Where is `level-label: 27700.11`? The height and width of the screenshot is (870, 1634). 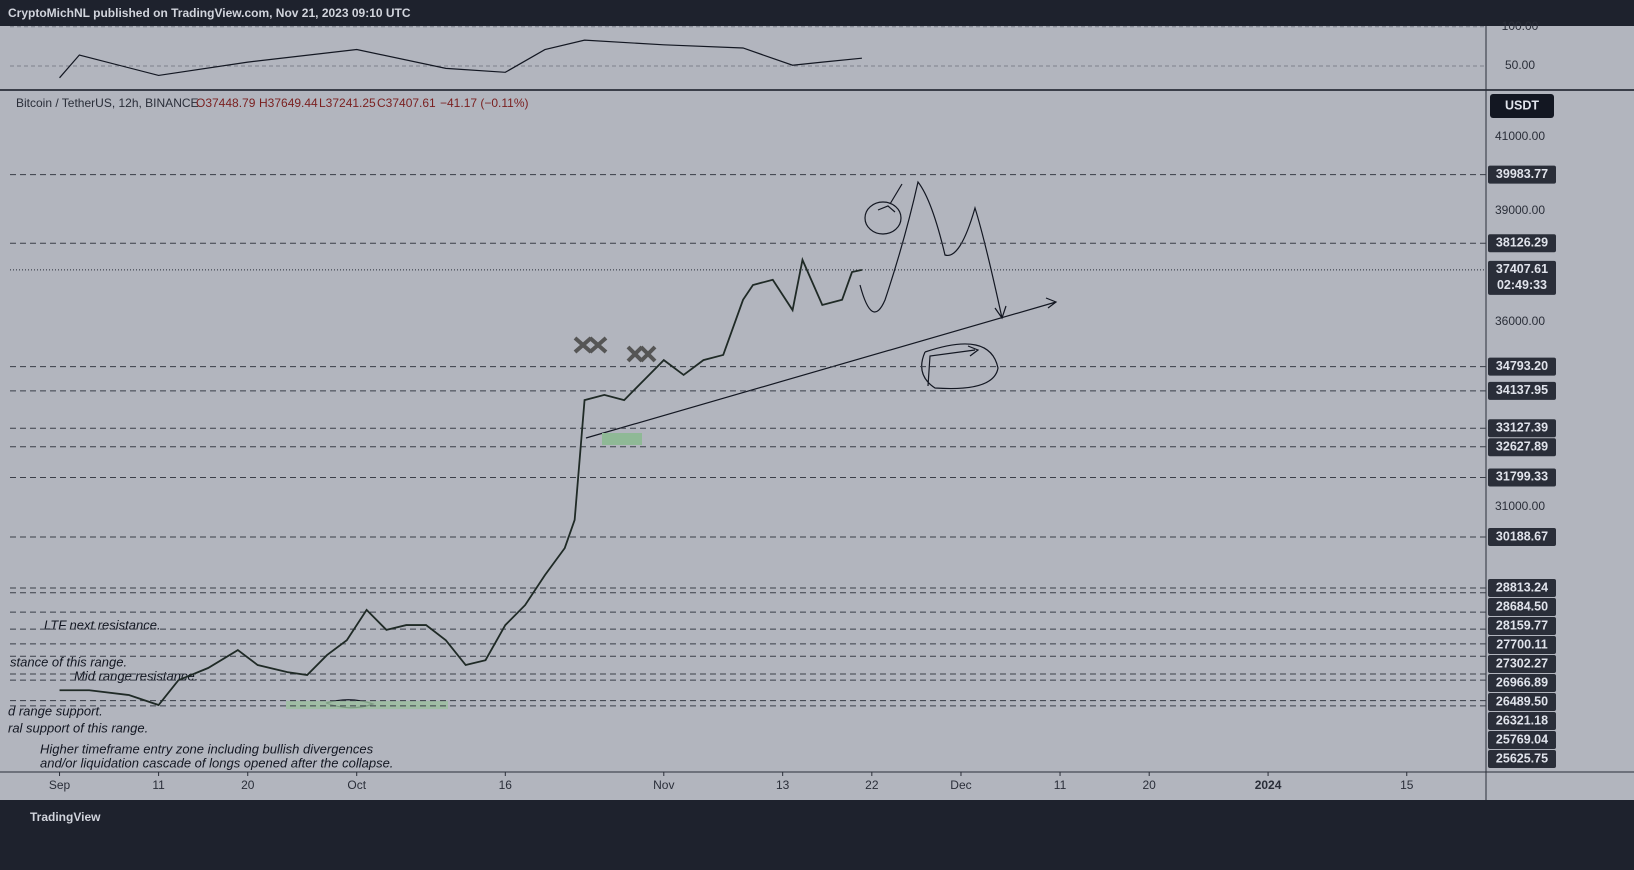 level-label: 27700.11 is located at coordinates (1521, 644).